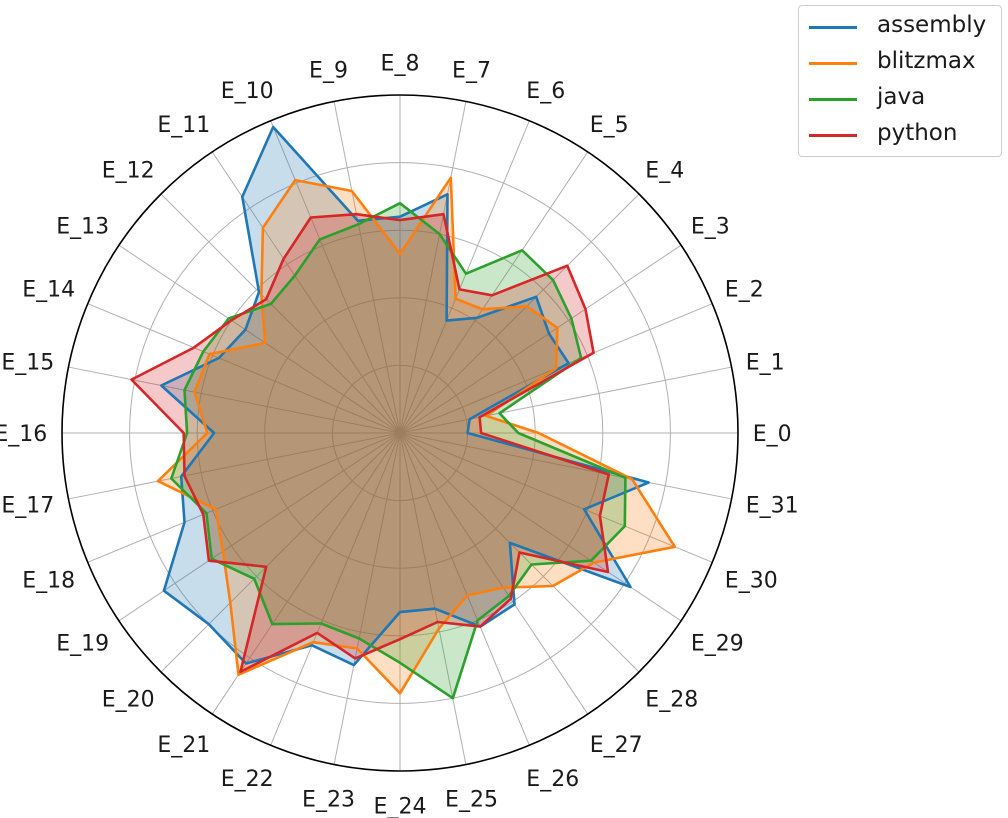  What do you see at coordinates (917, 133) in the screenshot?
I see `legend-label-python: python` at bounding box center [917, 133].